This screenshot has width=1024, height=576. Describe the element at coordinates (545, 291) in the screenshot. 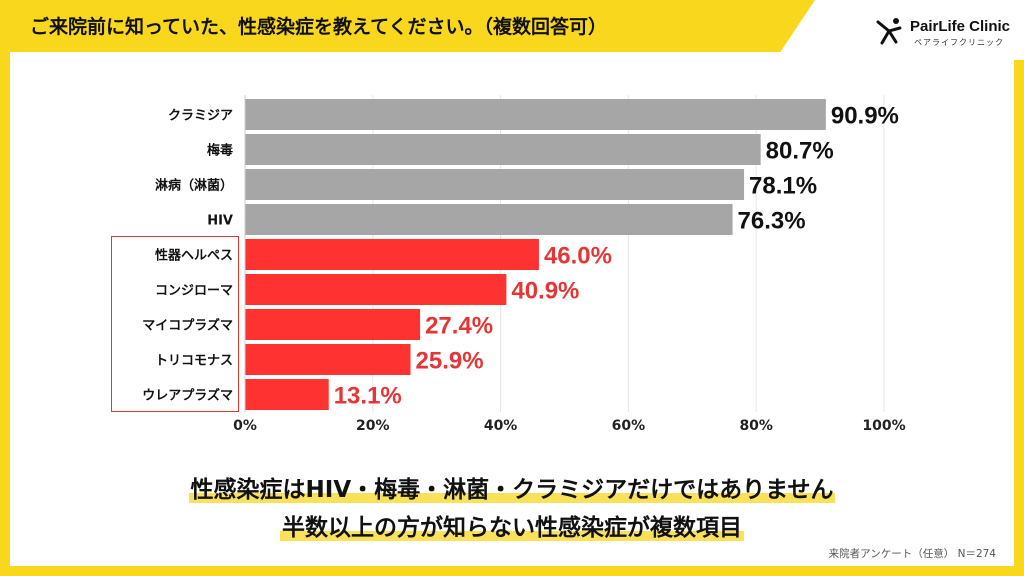

I see `value-label: 40.9%` at that location.